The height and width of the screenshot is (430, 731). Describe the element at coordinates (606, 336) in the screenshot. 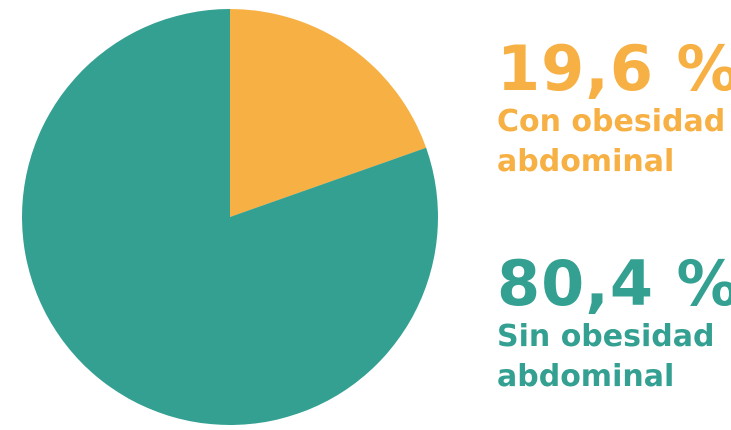

I see `slice-label-line: Sin obesidad` at that location.